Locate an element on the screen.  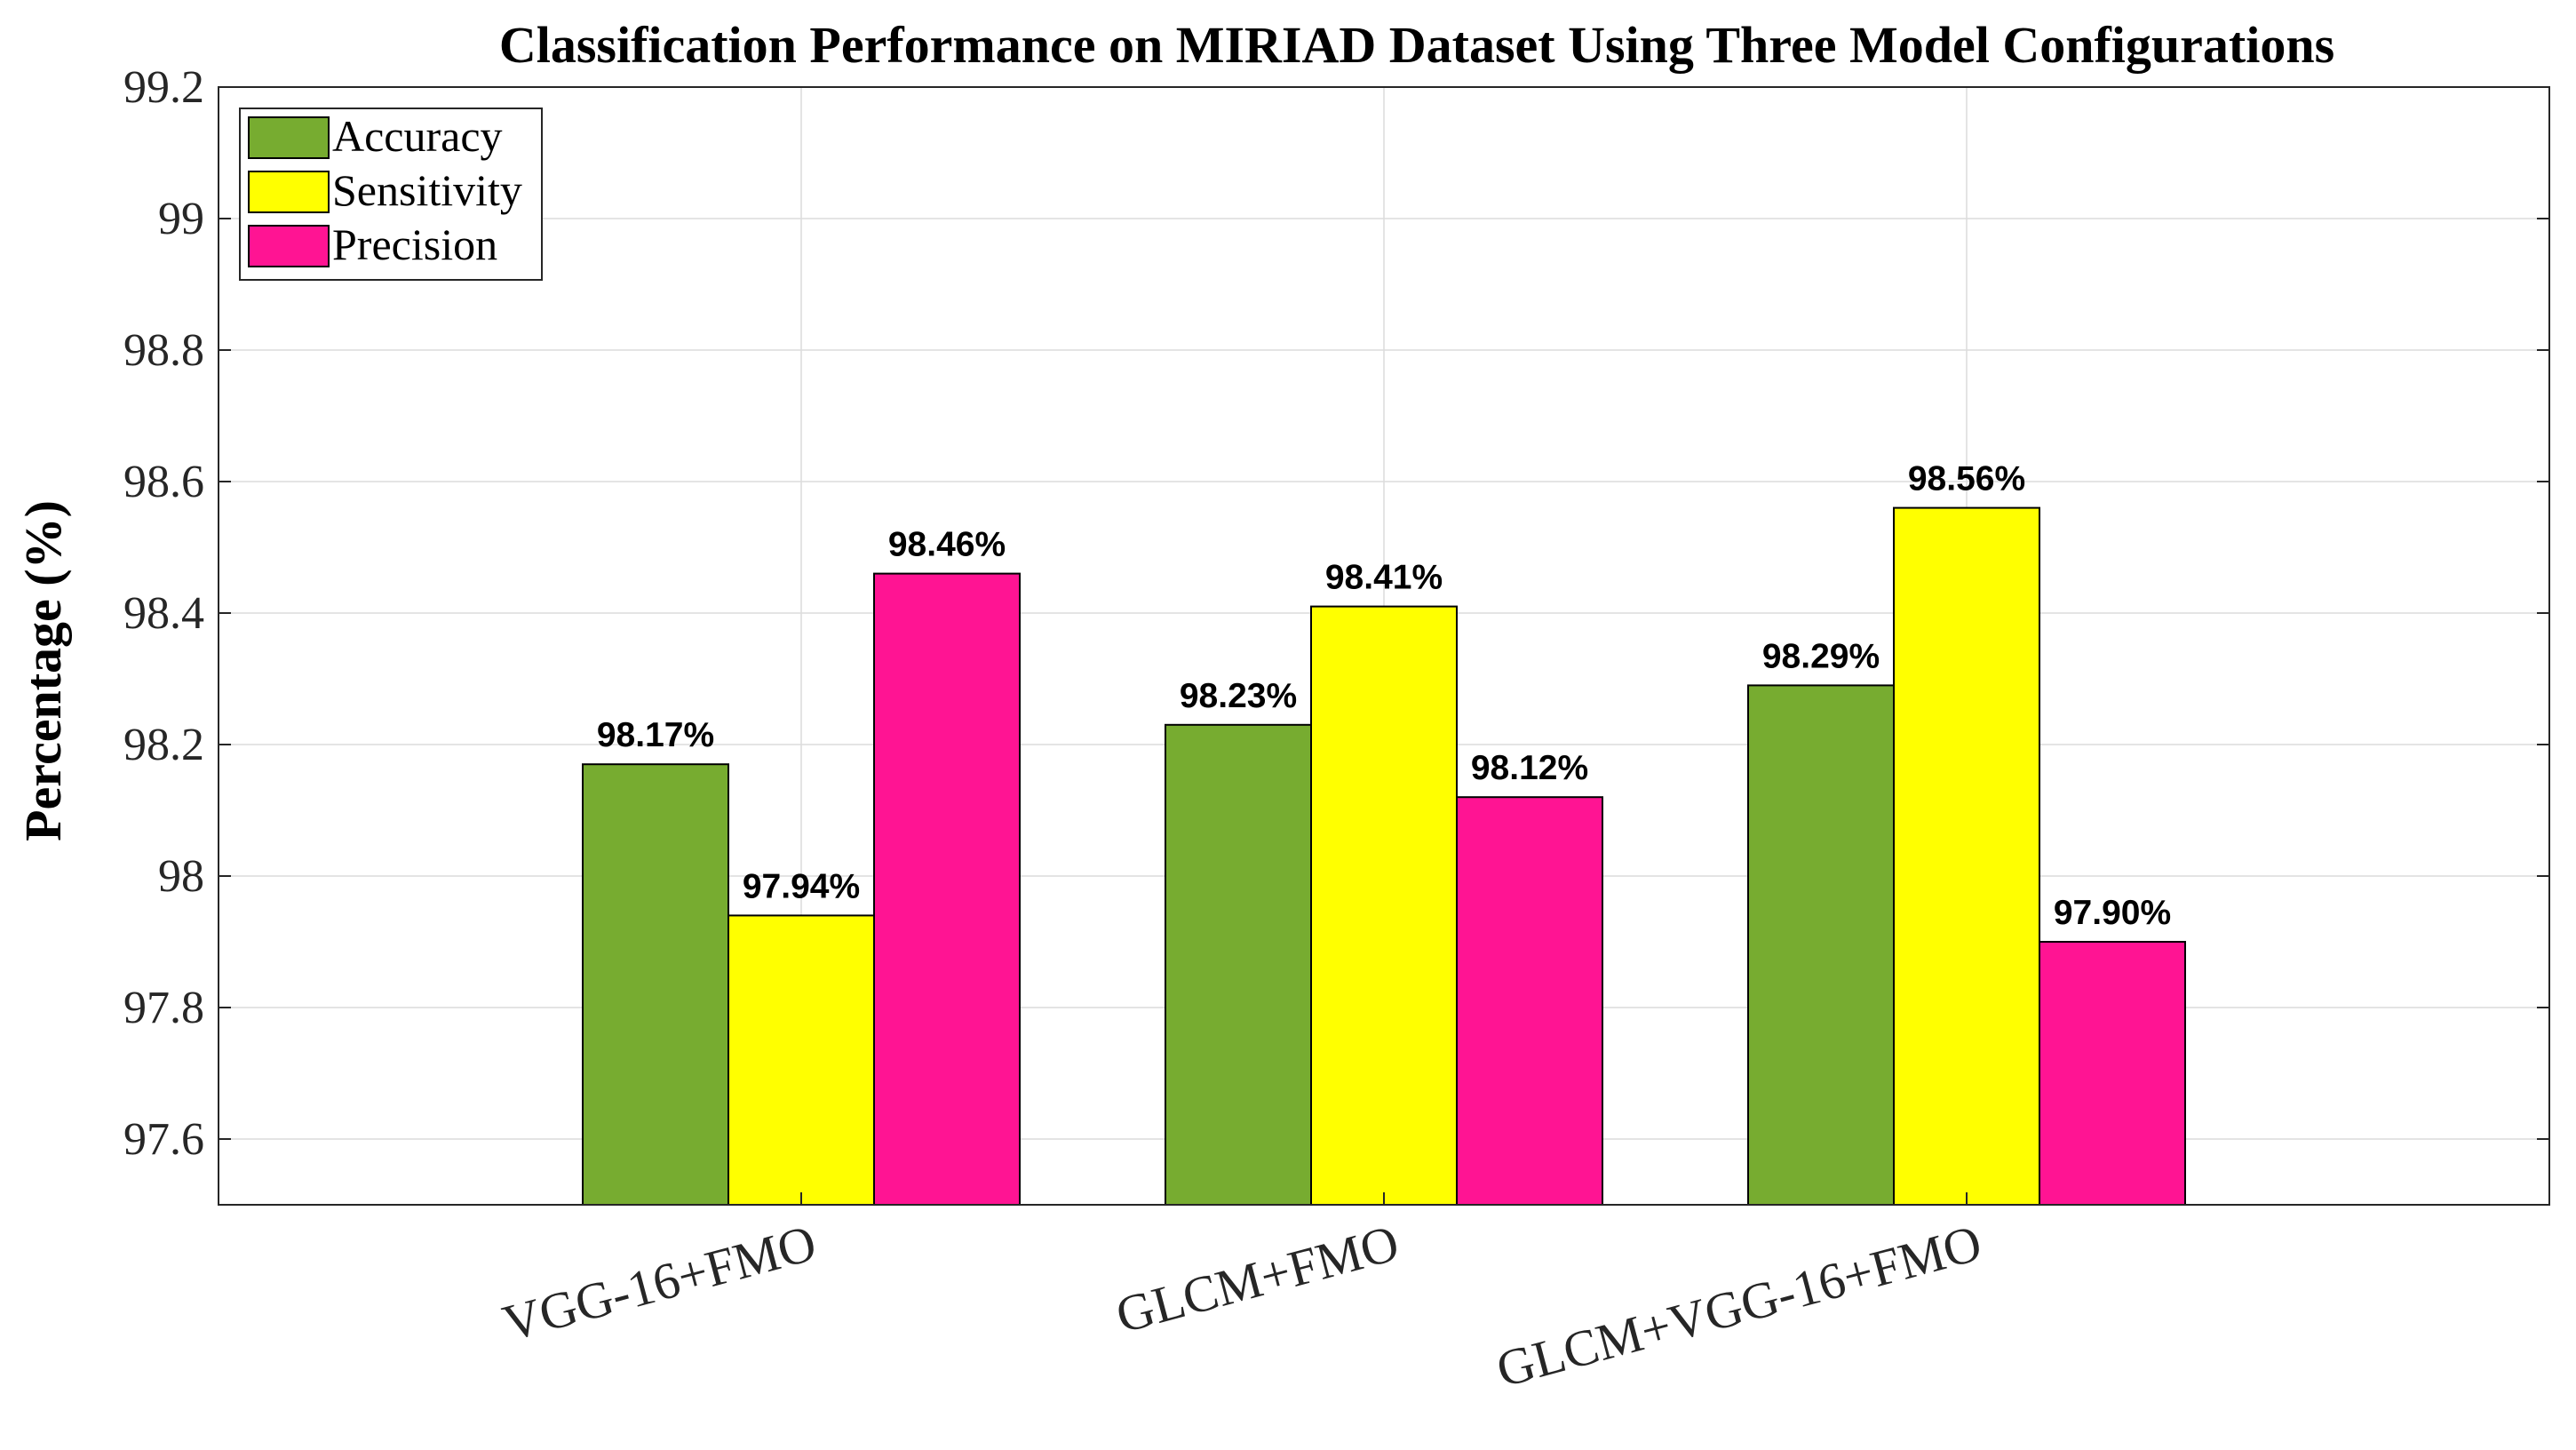
legend-label-precision: Precision is located at coordinates (414, 244).